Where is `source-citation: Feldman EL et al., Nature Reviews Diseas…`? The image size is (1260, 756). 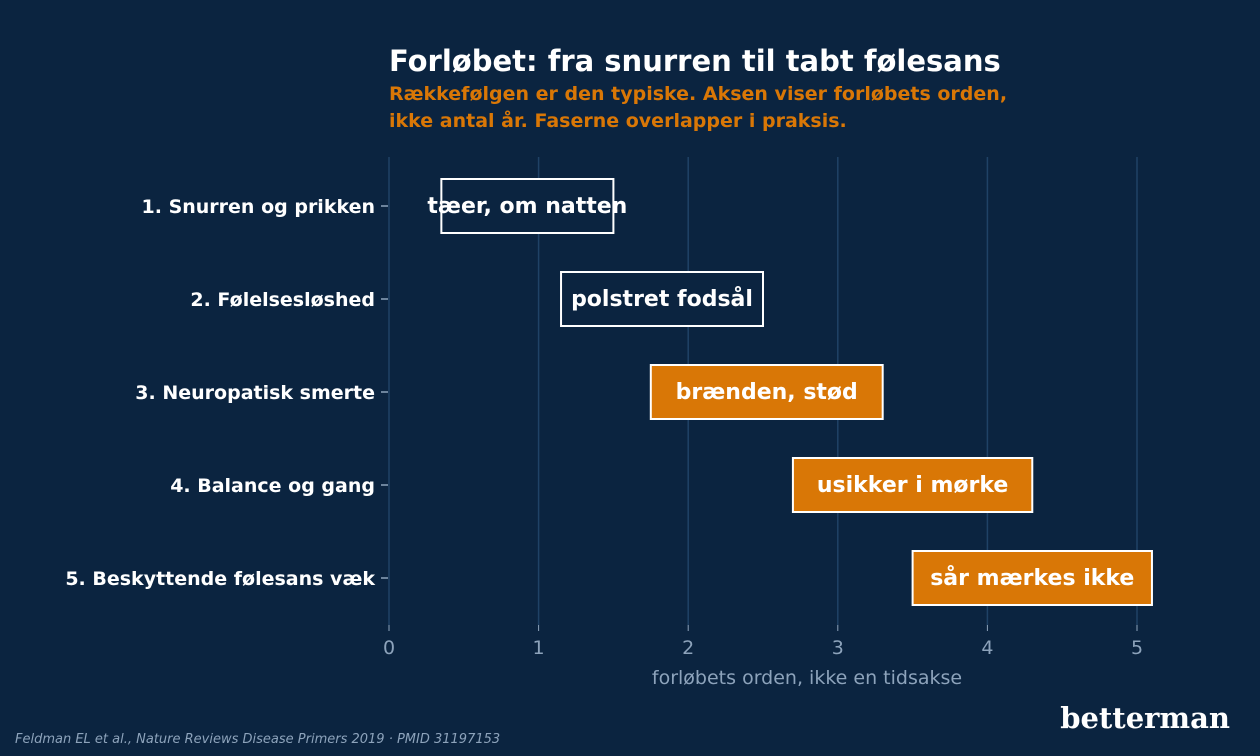
source-citation: Feldman EL et al., Nature Reviews Diseas… is located at coordinates (257, 739).